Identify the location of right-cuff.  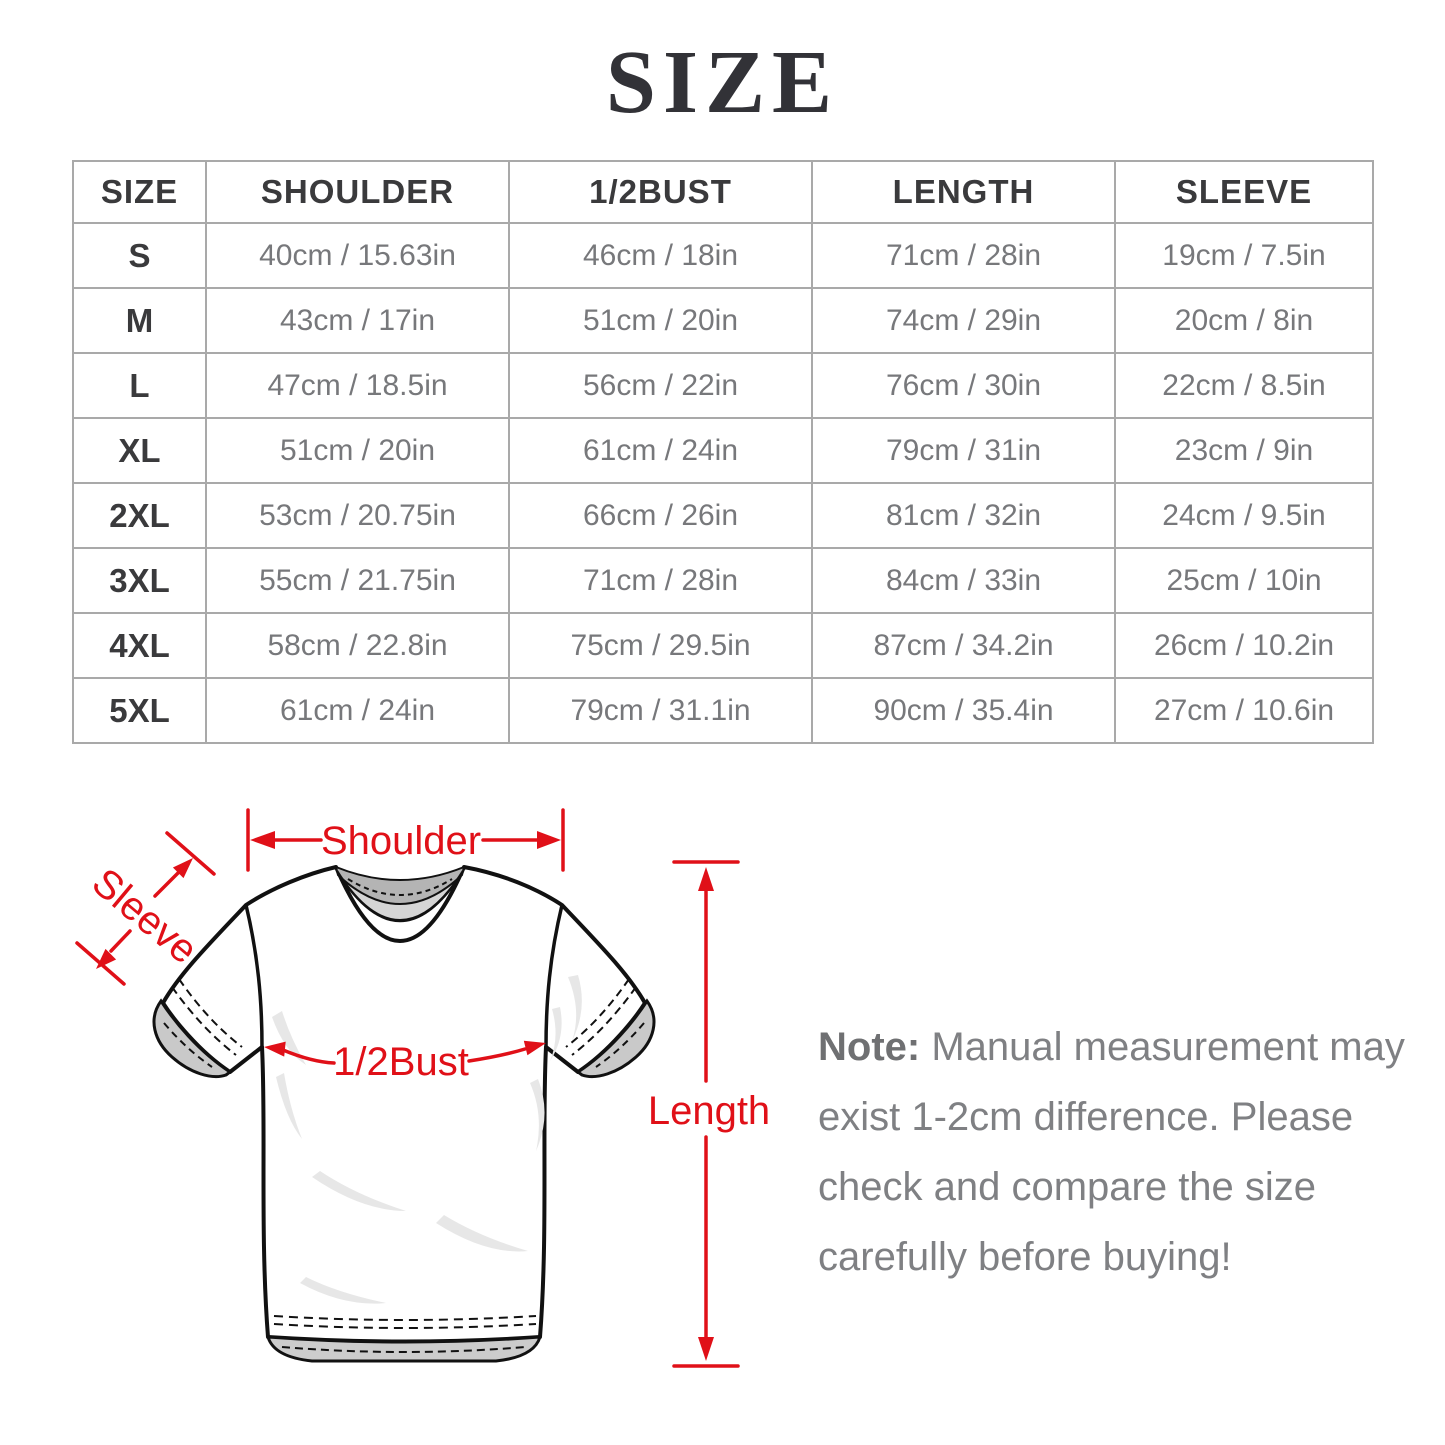
(610, 1028).